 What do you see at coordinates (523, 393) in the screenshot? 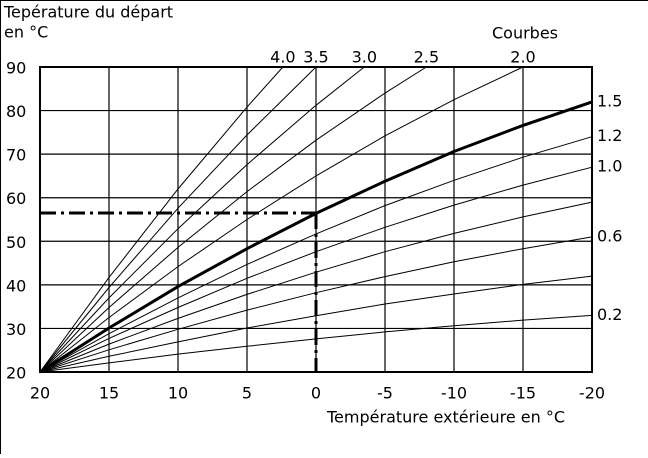
I see `x-tick-label: -15` at bounding box center [523, 393].